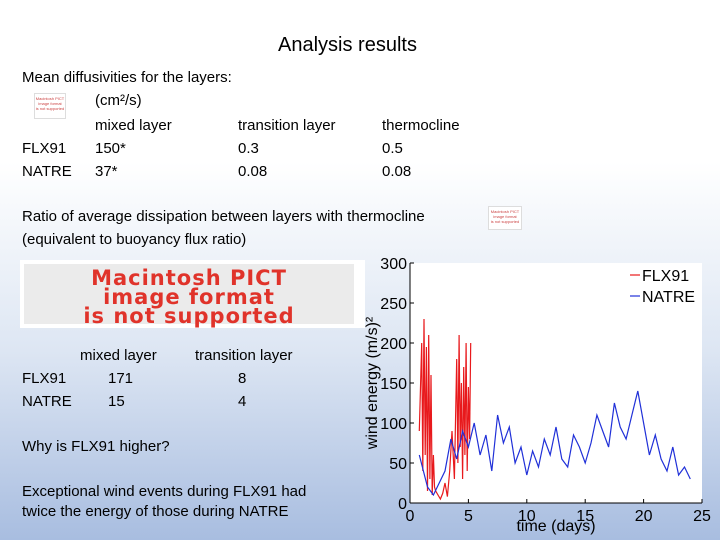 The width and height of the screenshot is (720, 540). Describe the element at coordinates (421, 125) in the screenshot. I see `diffusivity-col-thermocline: thermocline` at that location.